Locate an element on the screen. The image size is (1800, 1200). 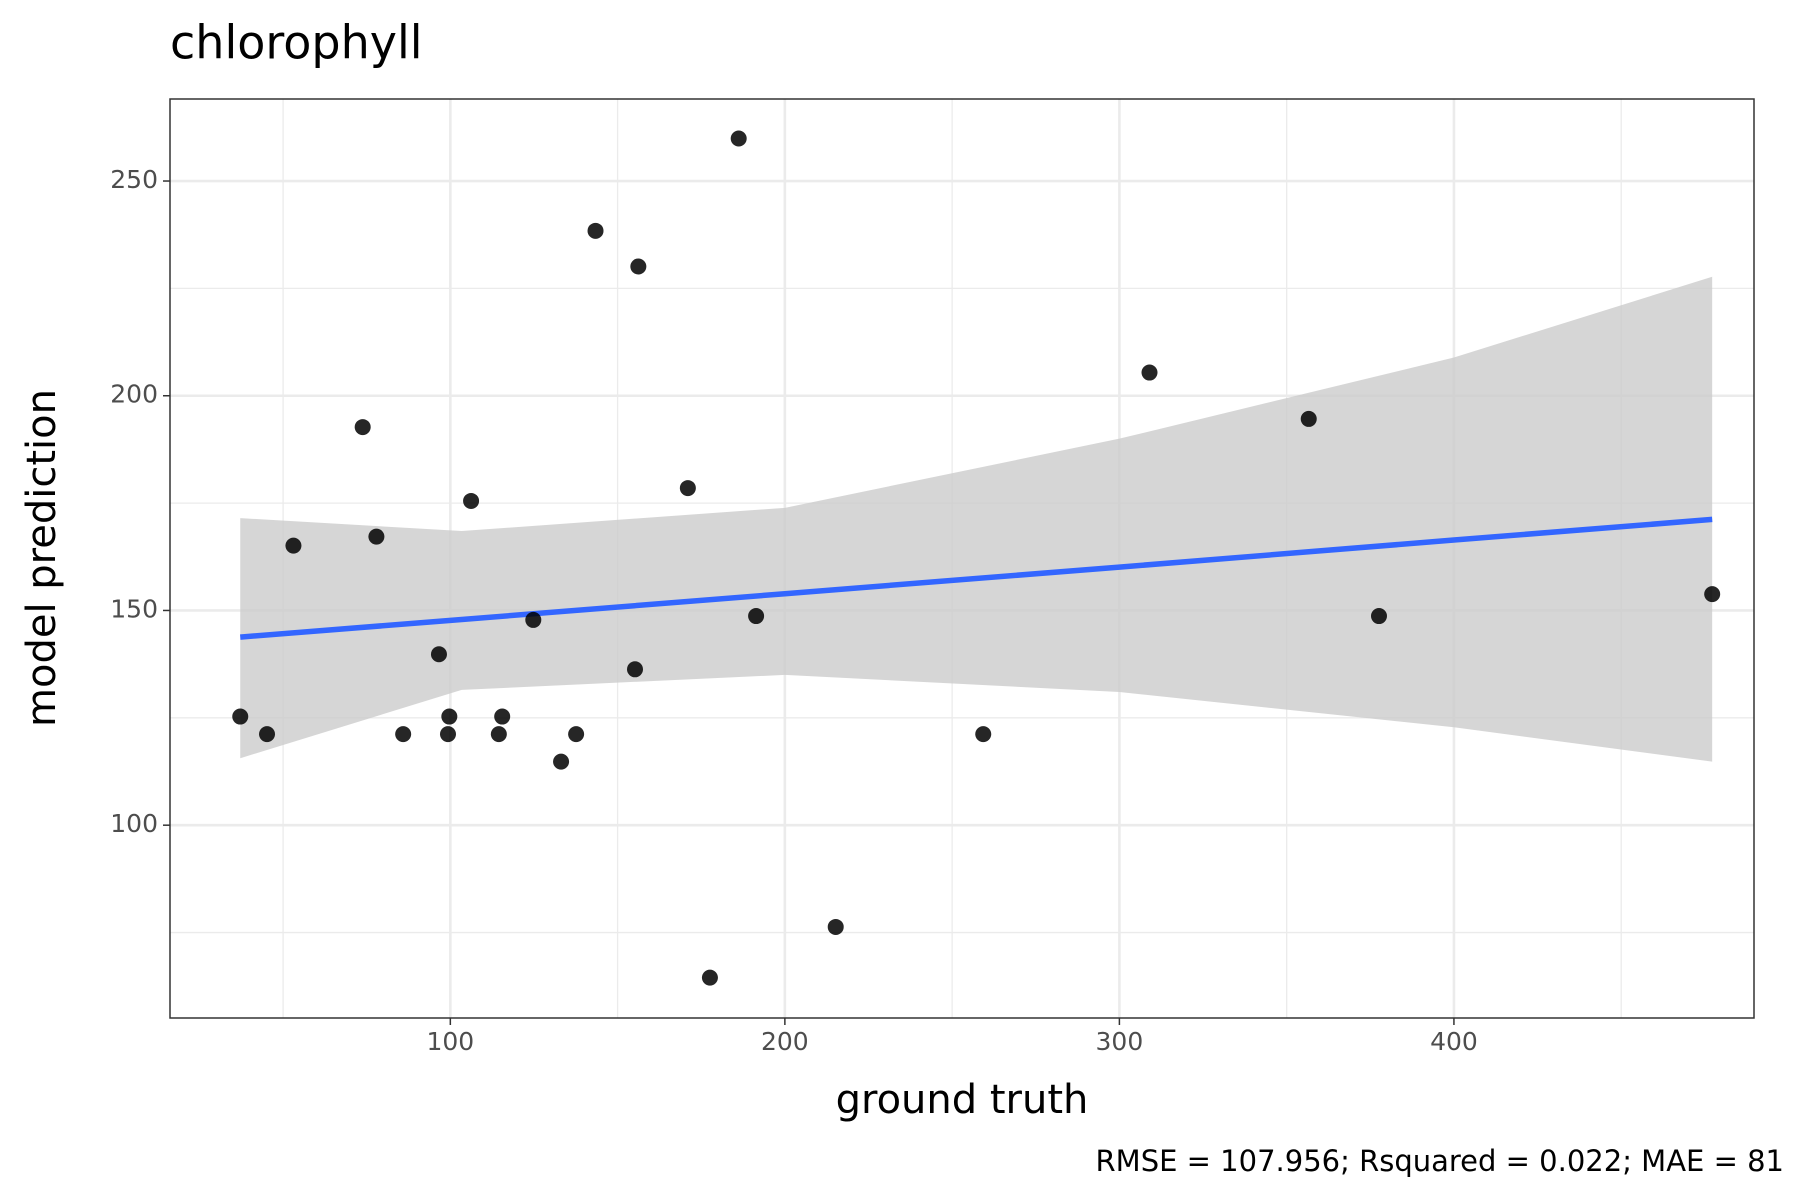
x-tick-label: 100 is located at coordinates (450, 1041).